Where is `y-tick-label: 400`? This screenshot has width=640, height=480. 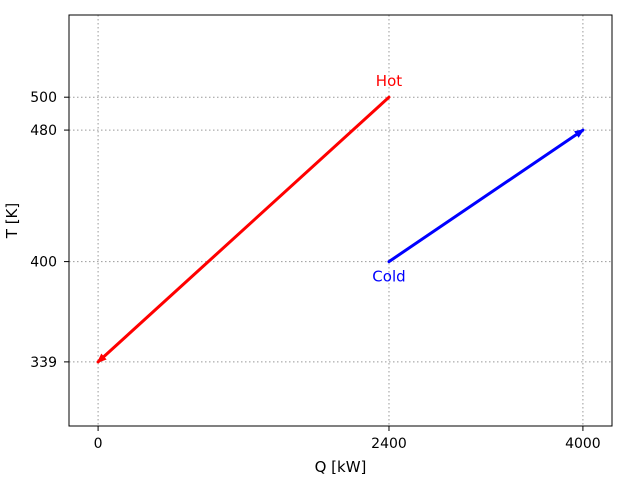 y-tick-label: 400 is located at coordinates (43, 263).